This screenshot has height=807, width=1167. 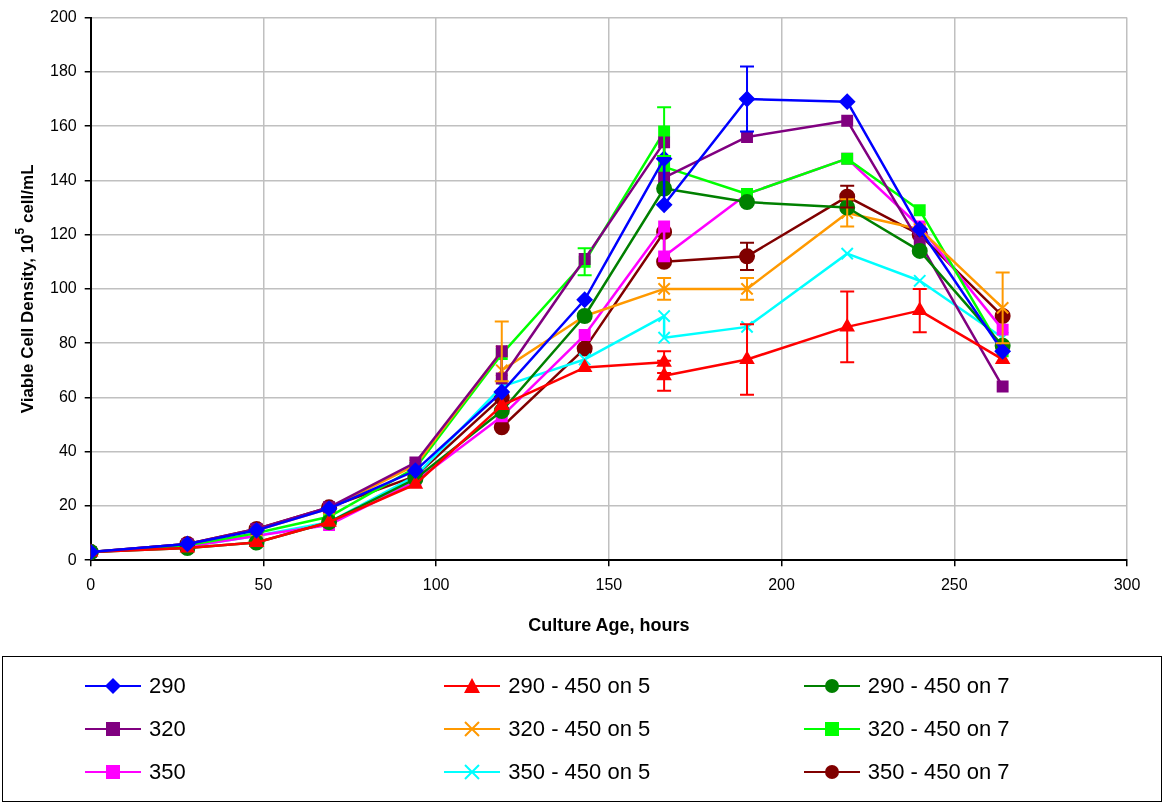 I want to click on y-tick-label: 160, so click(x=63, y=125).